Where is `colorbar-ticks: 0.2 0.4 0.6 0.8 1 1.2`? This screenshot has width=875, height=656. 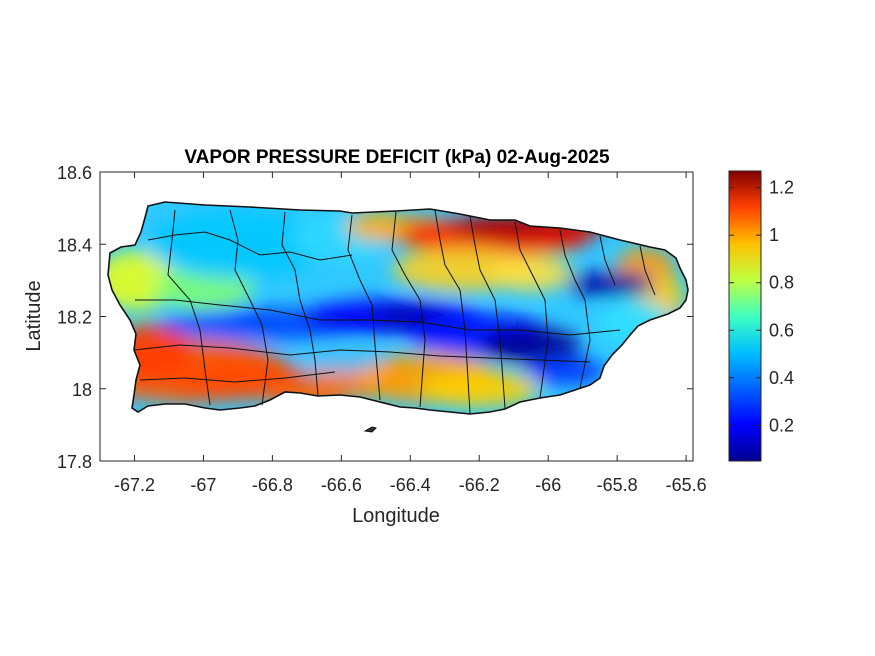 colorbar-ticks: 0.2 0.4 0.6 0.8 1 1.2 is located at coordinates (761, 306).